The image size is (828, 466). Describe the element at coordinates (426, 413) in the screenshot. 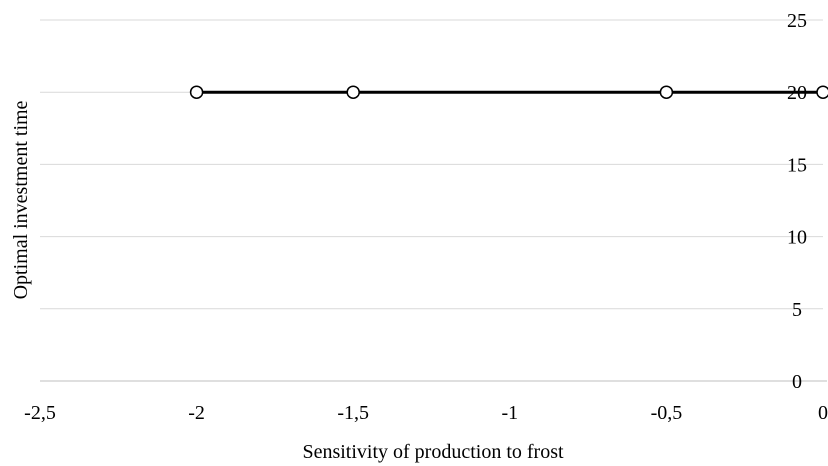

I see `x-tick-labels: -2,5 -2 -1,5 -1 -0,5 0` at that location.